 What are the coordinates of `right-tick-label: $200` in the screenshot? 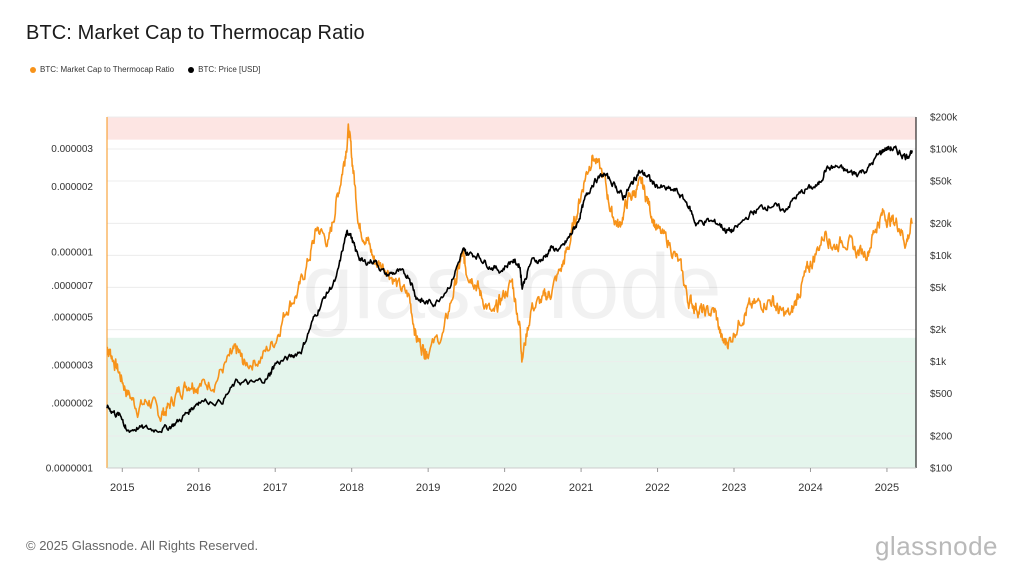 It's located at (941, 436).